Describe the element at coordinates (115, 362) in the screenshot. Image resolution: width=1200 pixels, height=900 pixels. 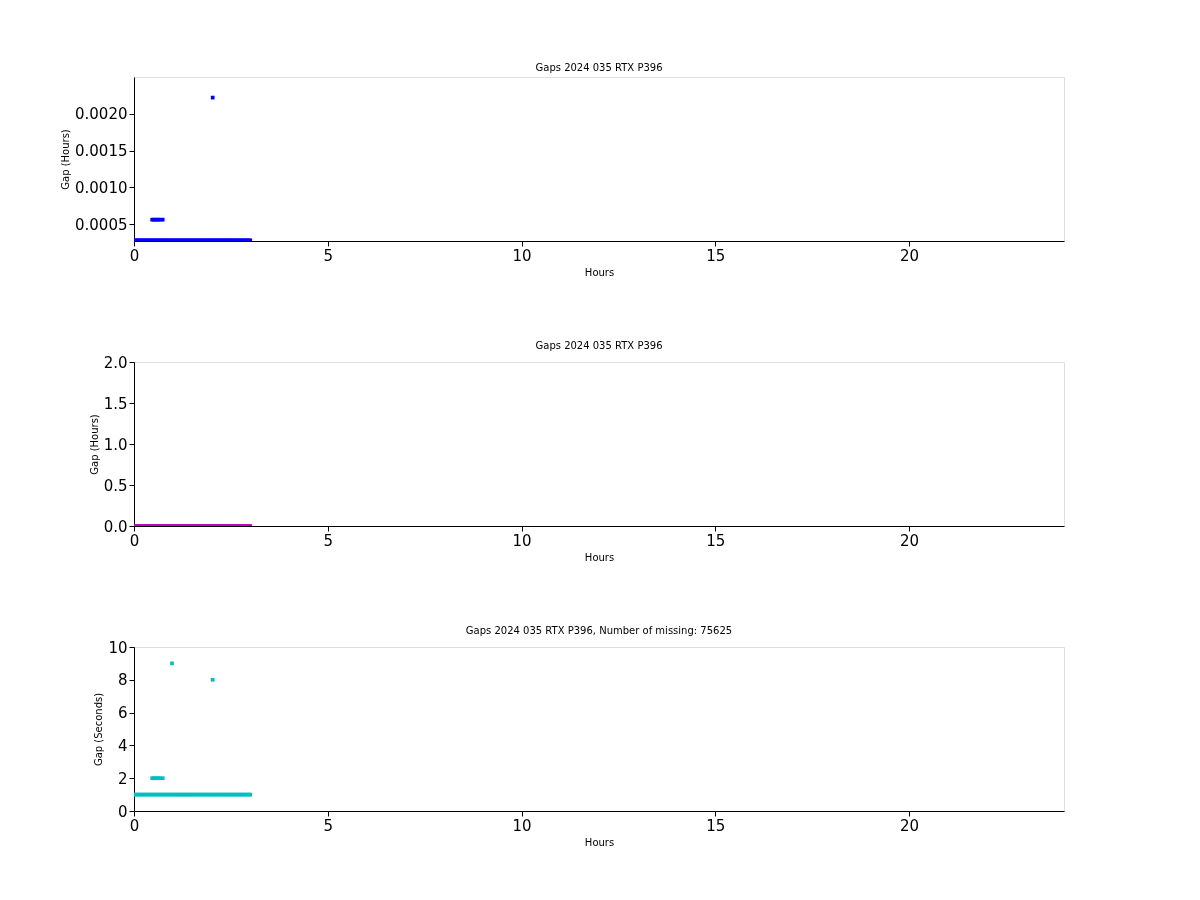
I see `y-tick-label: 2.0` at that location.